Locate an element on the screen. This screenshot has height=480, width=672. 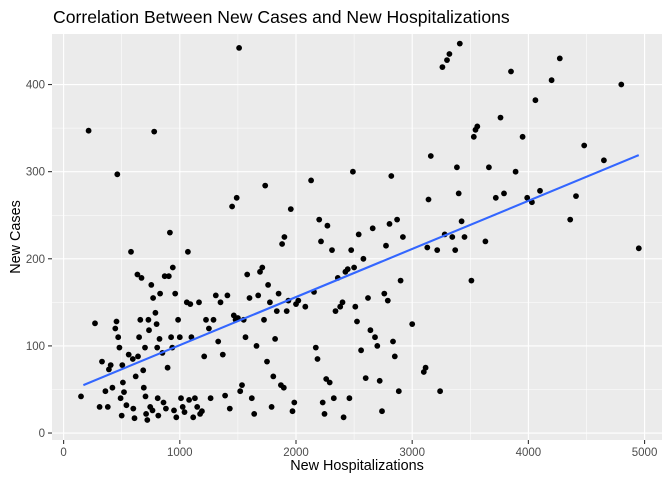
y-axis-title: New Cases is located at coordinates (16, 237).